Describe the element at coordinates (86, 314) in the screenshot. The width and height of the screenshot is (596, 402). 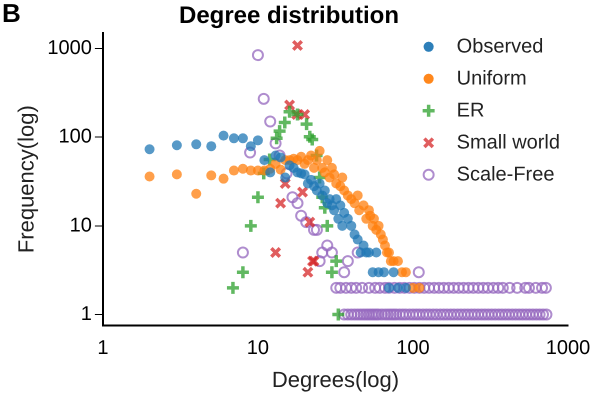
I see `y-tick-label: 1` at that location.